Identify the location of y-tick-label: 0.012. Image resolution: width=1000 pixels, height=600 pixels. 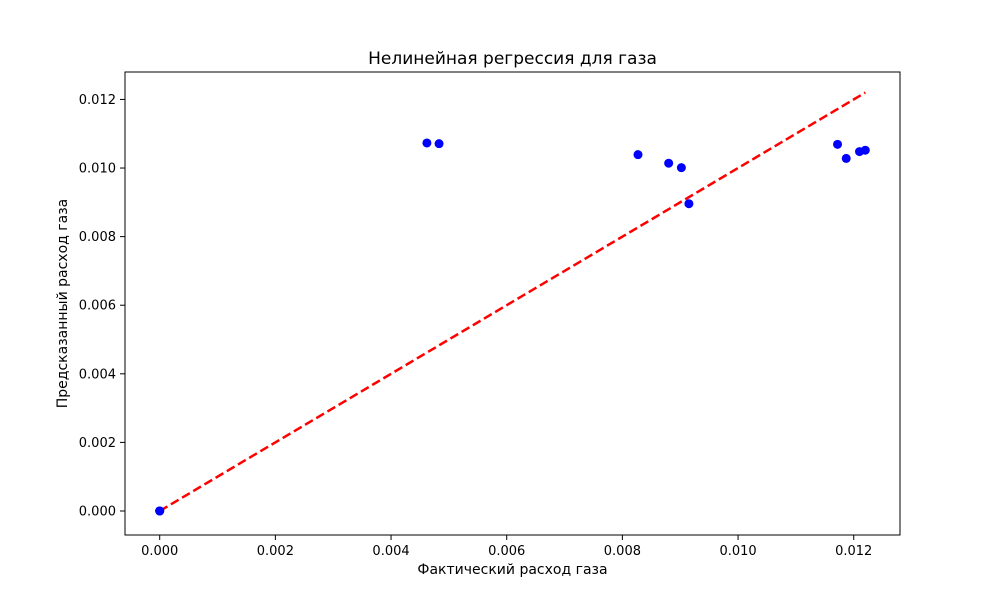
(97, 100).